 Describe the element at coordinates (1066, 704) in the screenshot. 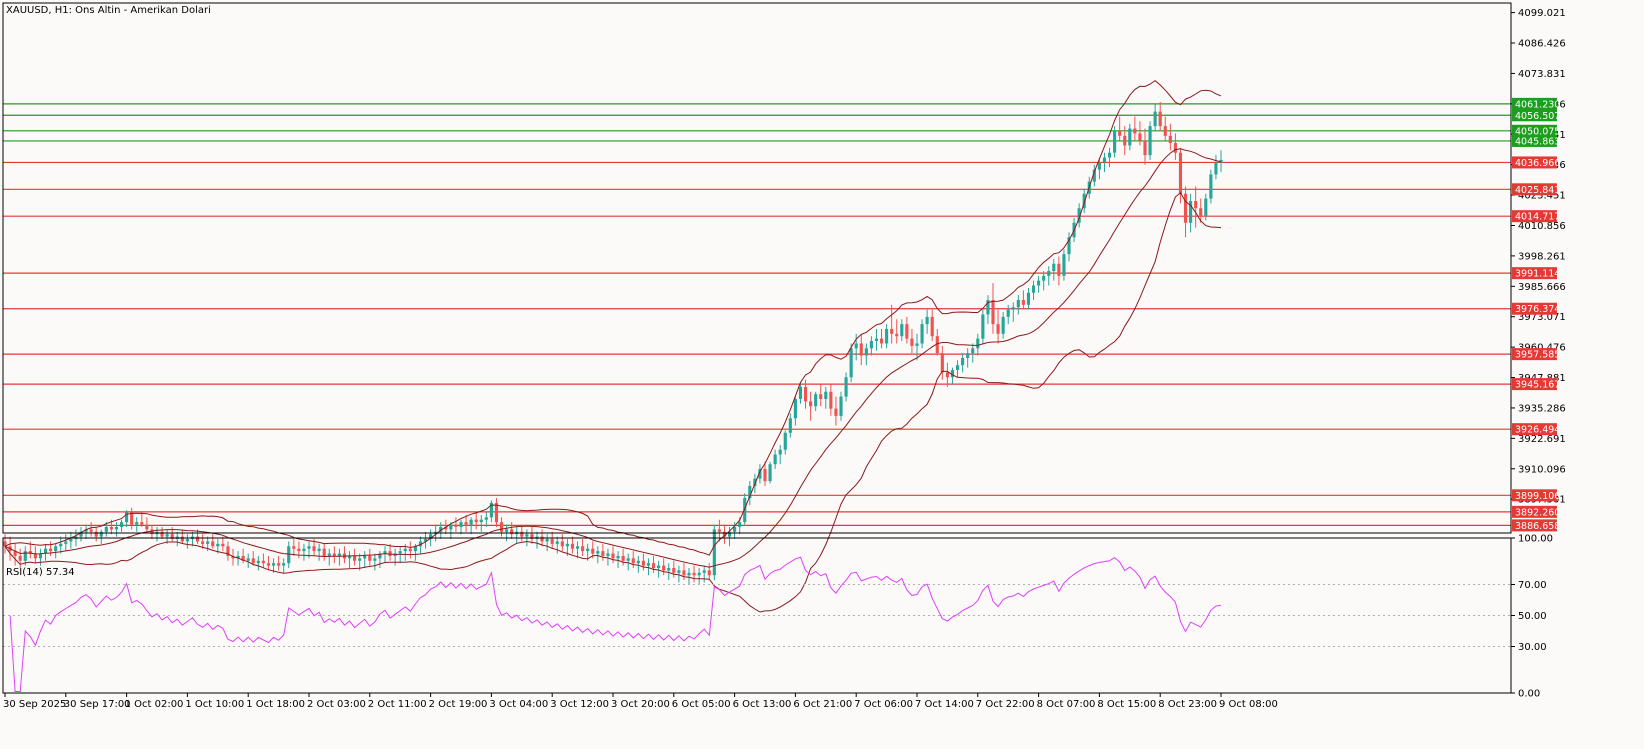

I see `x-tick-label: 8 Oct 07:00` at that location.